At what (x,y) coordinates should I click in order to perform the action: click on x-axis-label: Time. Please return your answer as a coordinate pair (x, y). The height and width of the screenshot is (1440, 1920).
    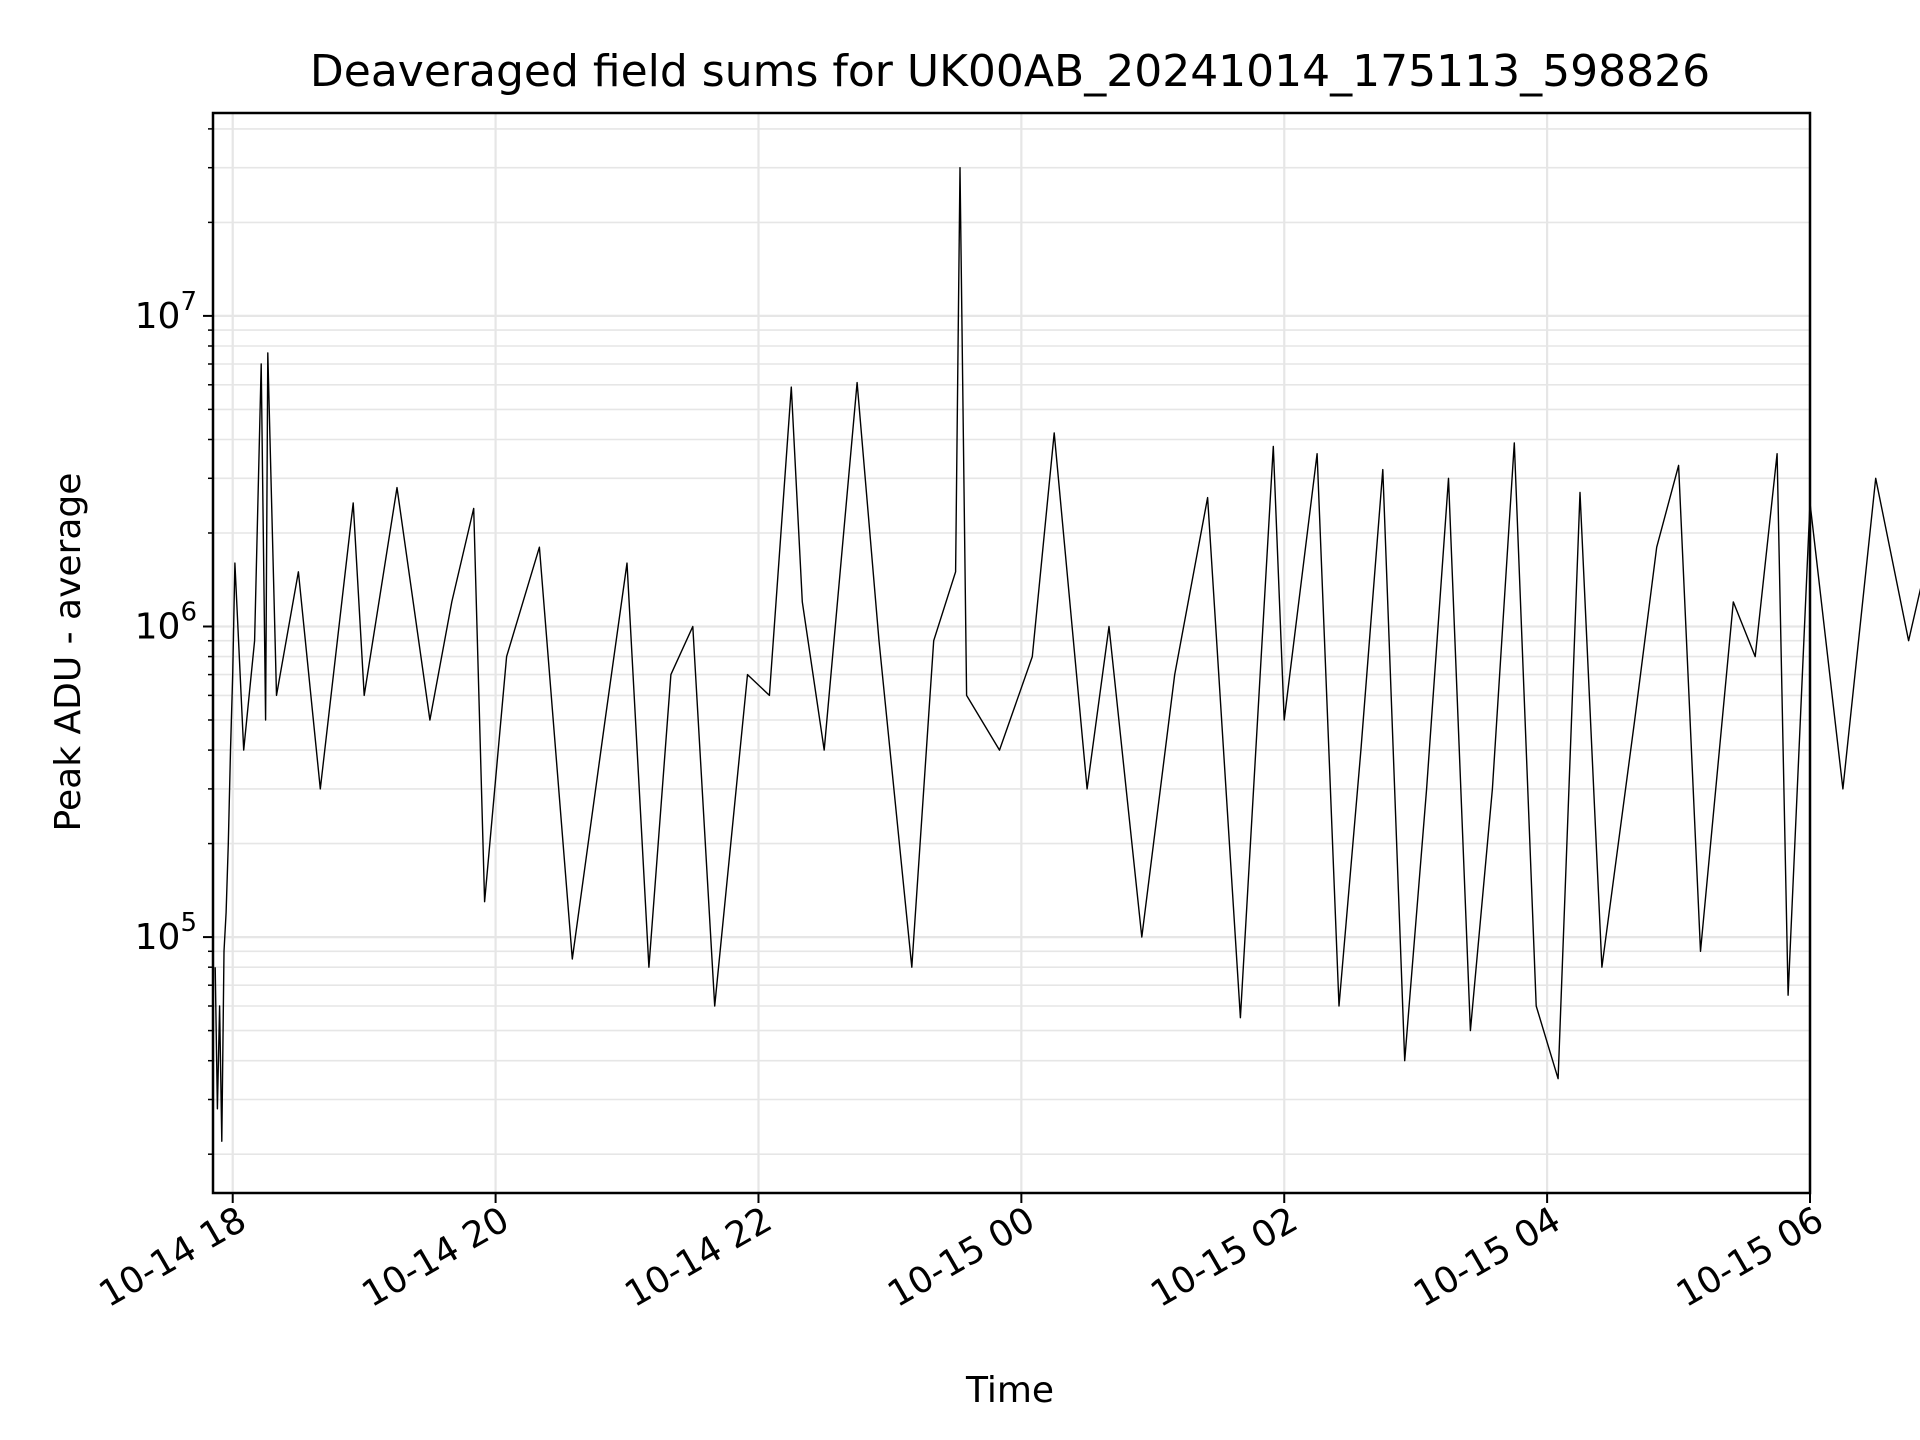
    Looking at the image, I should click on (1009, 1390).